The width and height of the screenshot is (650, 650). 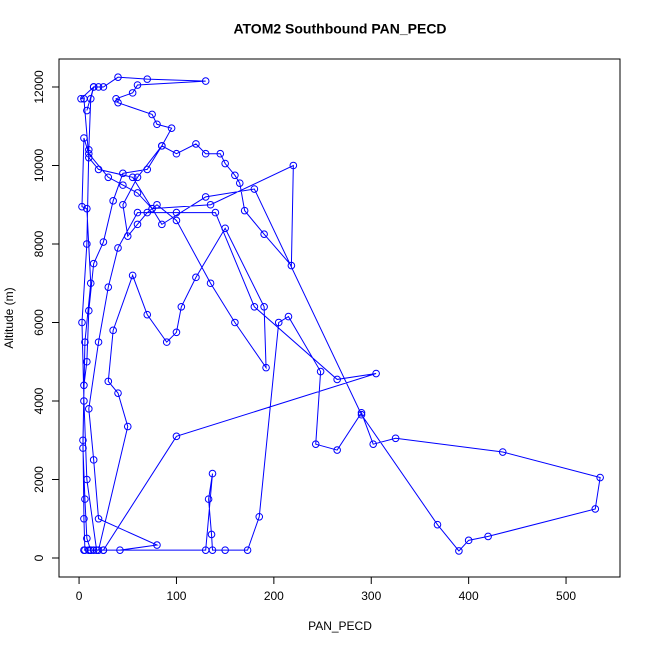 I want to click on y-axis-label: Altitude (m), so click(x=9, y=317).